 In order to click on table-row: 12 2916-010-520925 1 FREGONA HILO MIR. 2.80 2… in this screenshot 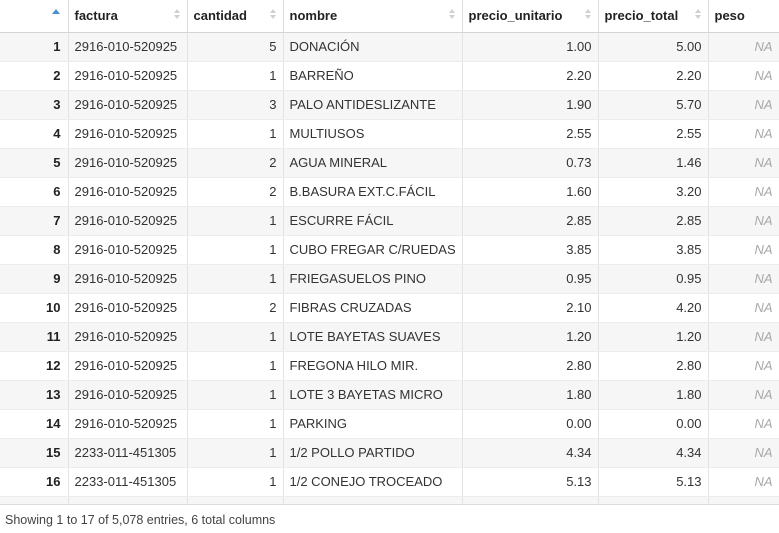, I will do `click(389, 366)`.